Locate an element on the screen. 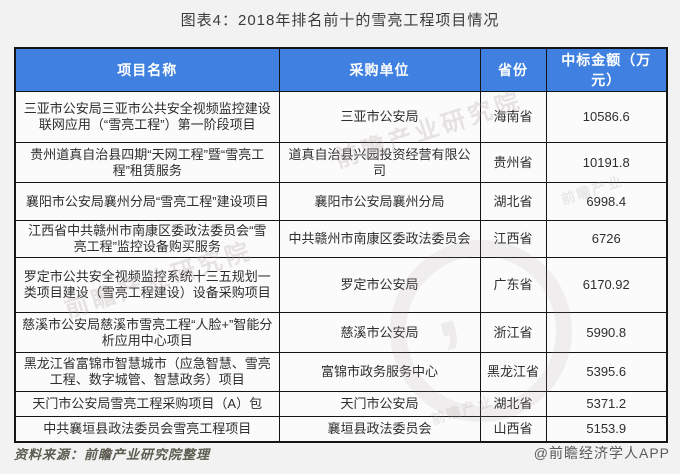 The image size is (680, 474). amount-cell: 6726 is located at coordinates (606, 239).